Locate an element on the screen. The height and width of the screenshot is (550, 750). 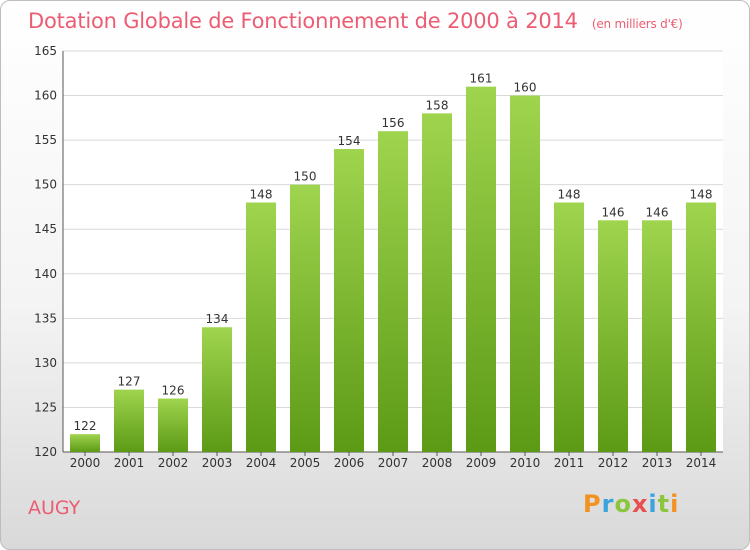
bar-2009 is located at coordinates (481, 269).